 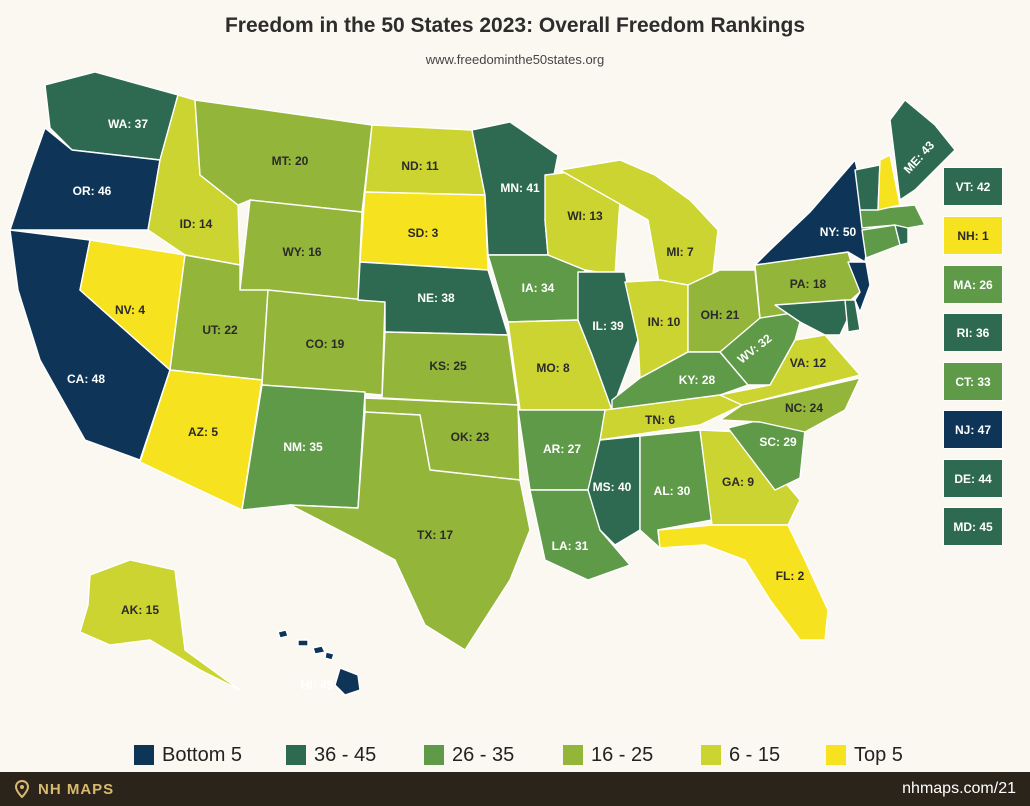 I want to click on callout-nh: NH: 1, so click(x=973, y=235).